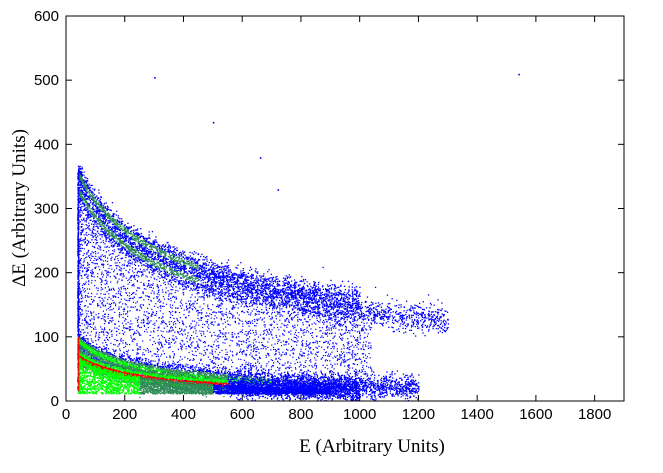 This screenshot has width=663, height=473. I want to click on x-tick-label: 1600, so click(535, 414).